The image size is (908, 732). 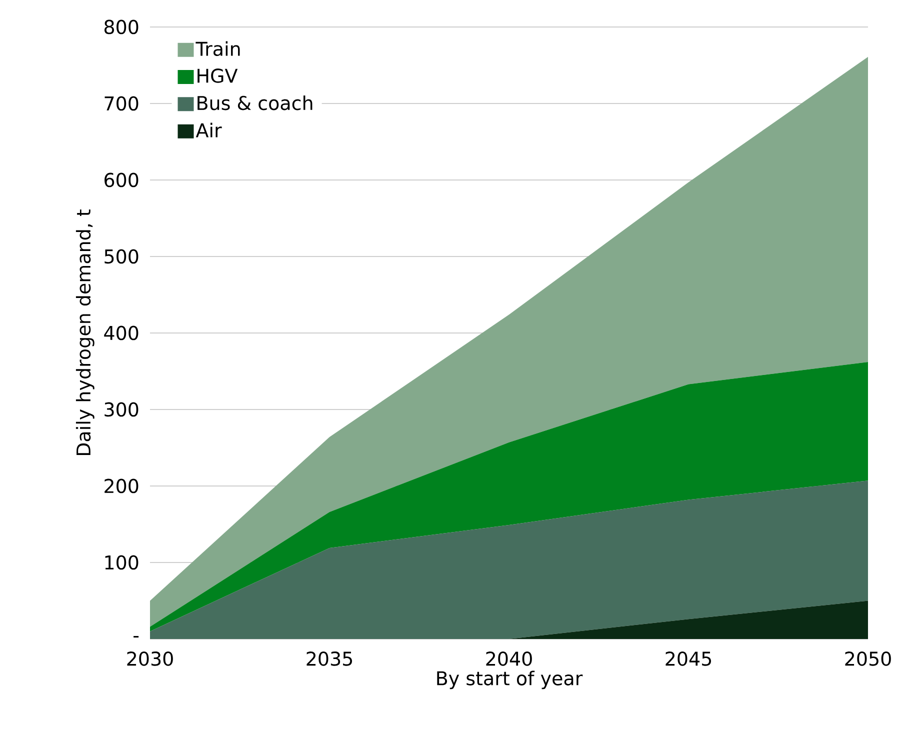 What do you see at coordinates (255, 102) in the screenshot?
I see `legend-label: Bus & coach` at bounding box center [255, 102].